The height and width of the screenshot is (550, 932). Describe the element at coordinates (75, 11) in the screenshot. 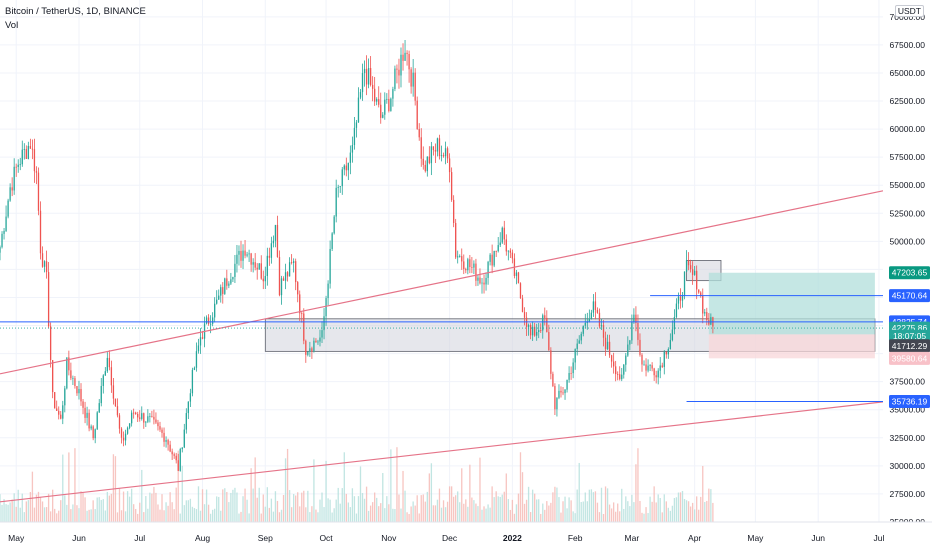

I see `symbol-title: Bitcoin / TetherUS, 1D, BINANCE` at that location.